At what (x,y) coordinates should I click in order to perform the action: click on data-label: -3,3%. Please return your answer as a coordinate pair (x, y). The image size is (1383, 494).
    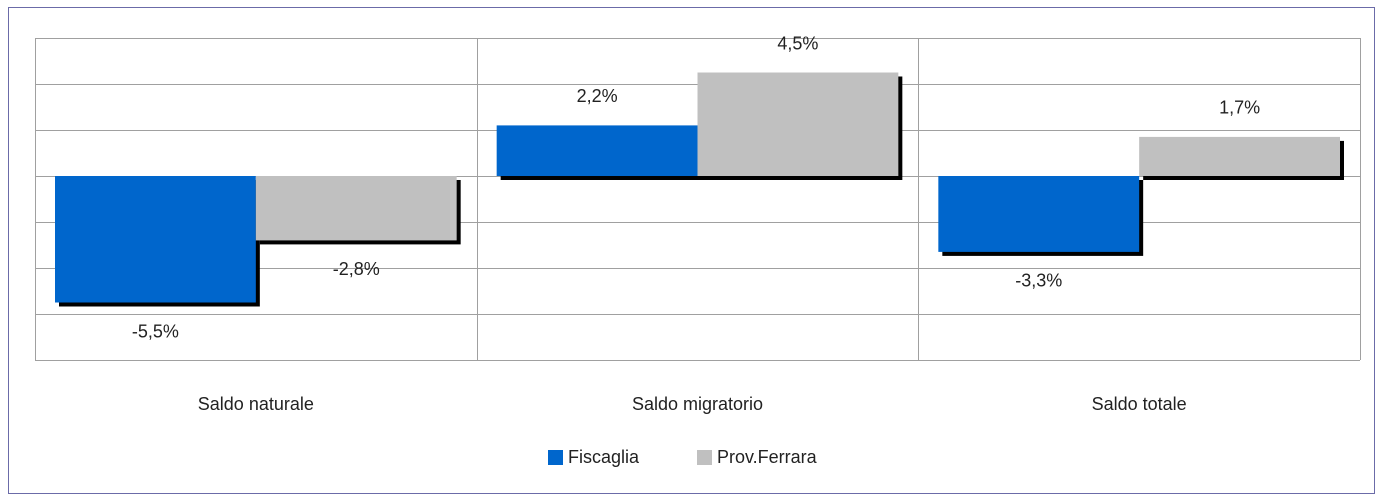
    Looking at the image, I should click on (1038, 281).